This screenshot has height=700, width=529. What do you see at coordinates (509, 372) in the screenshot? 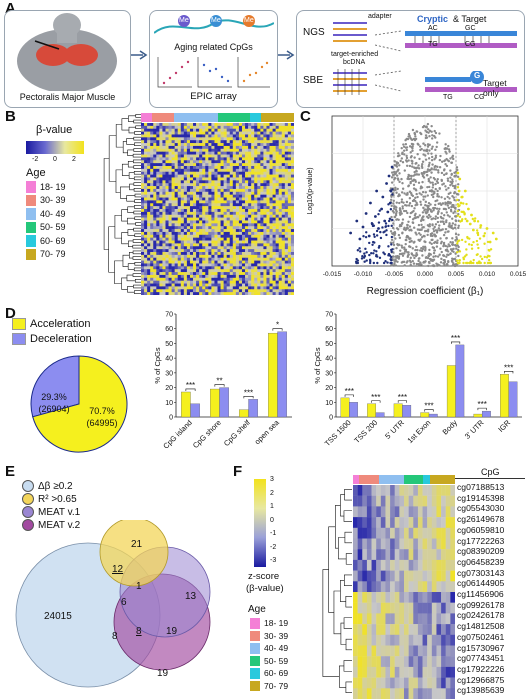
I see `significance-bracket` at bounding box center [509, 372].